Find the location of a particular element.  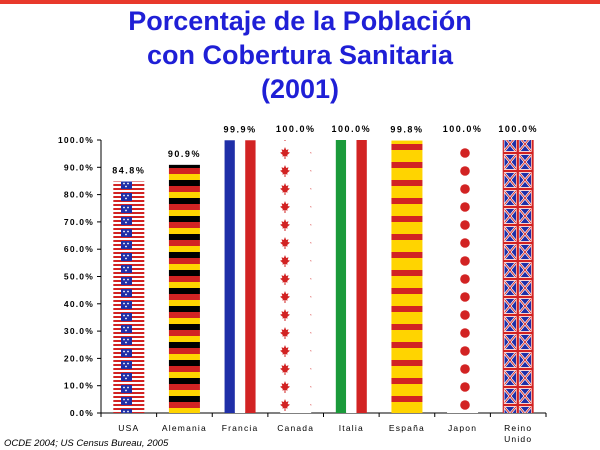

y-tick-label: 80.0% is located at coordinates (79, 195).